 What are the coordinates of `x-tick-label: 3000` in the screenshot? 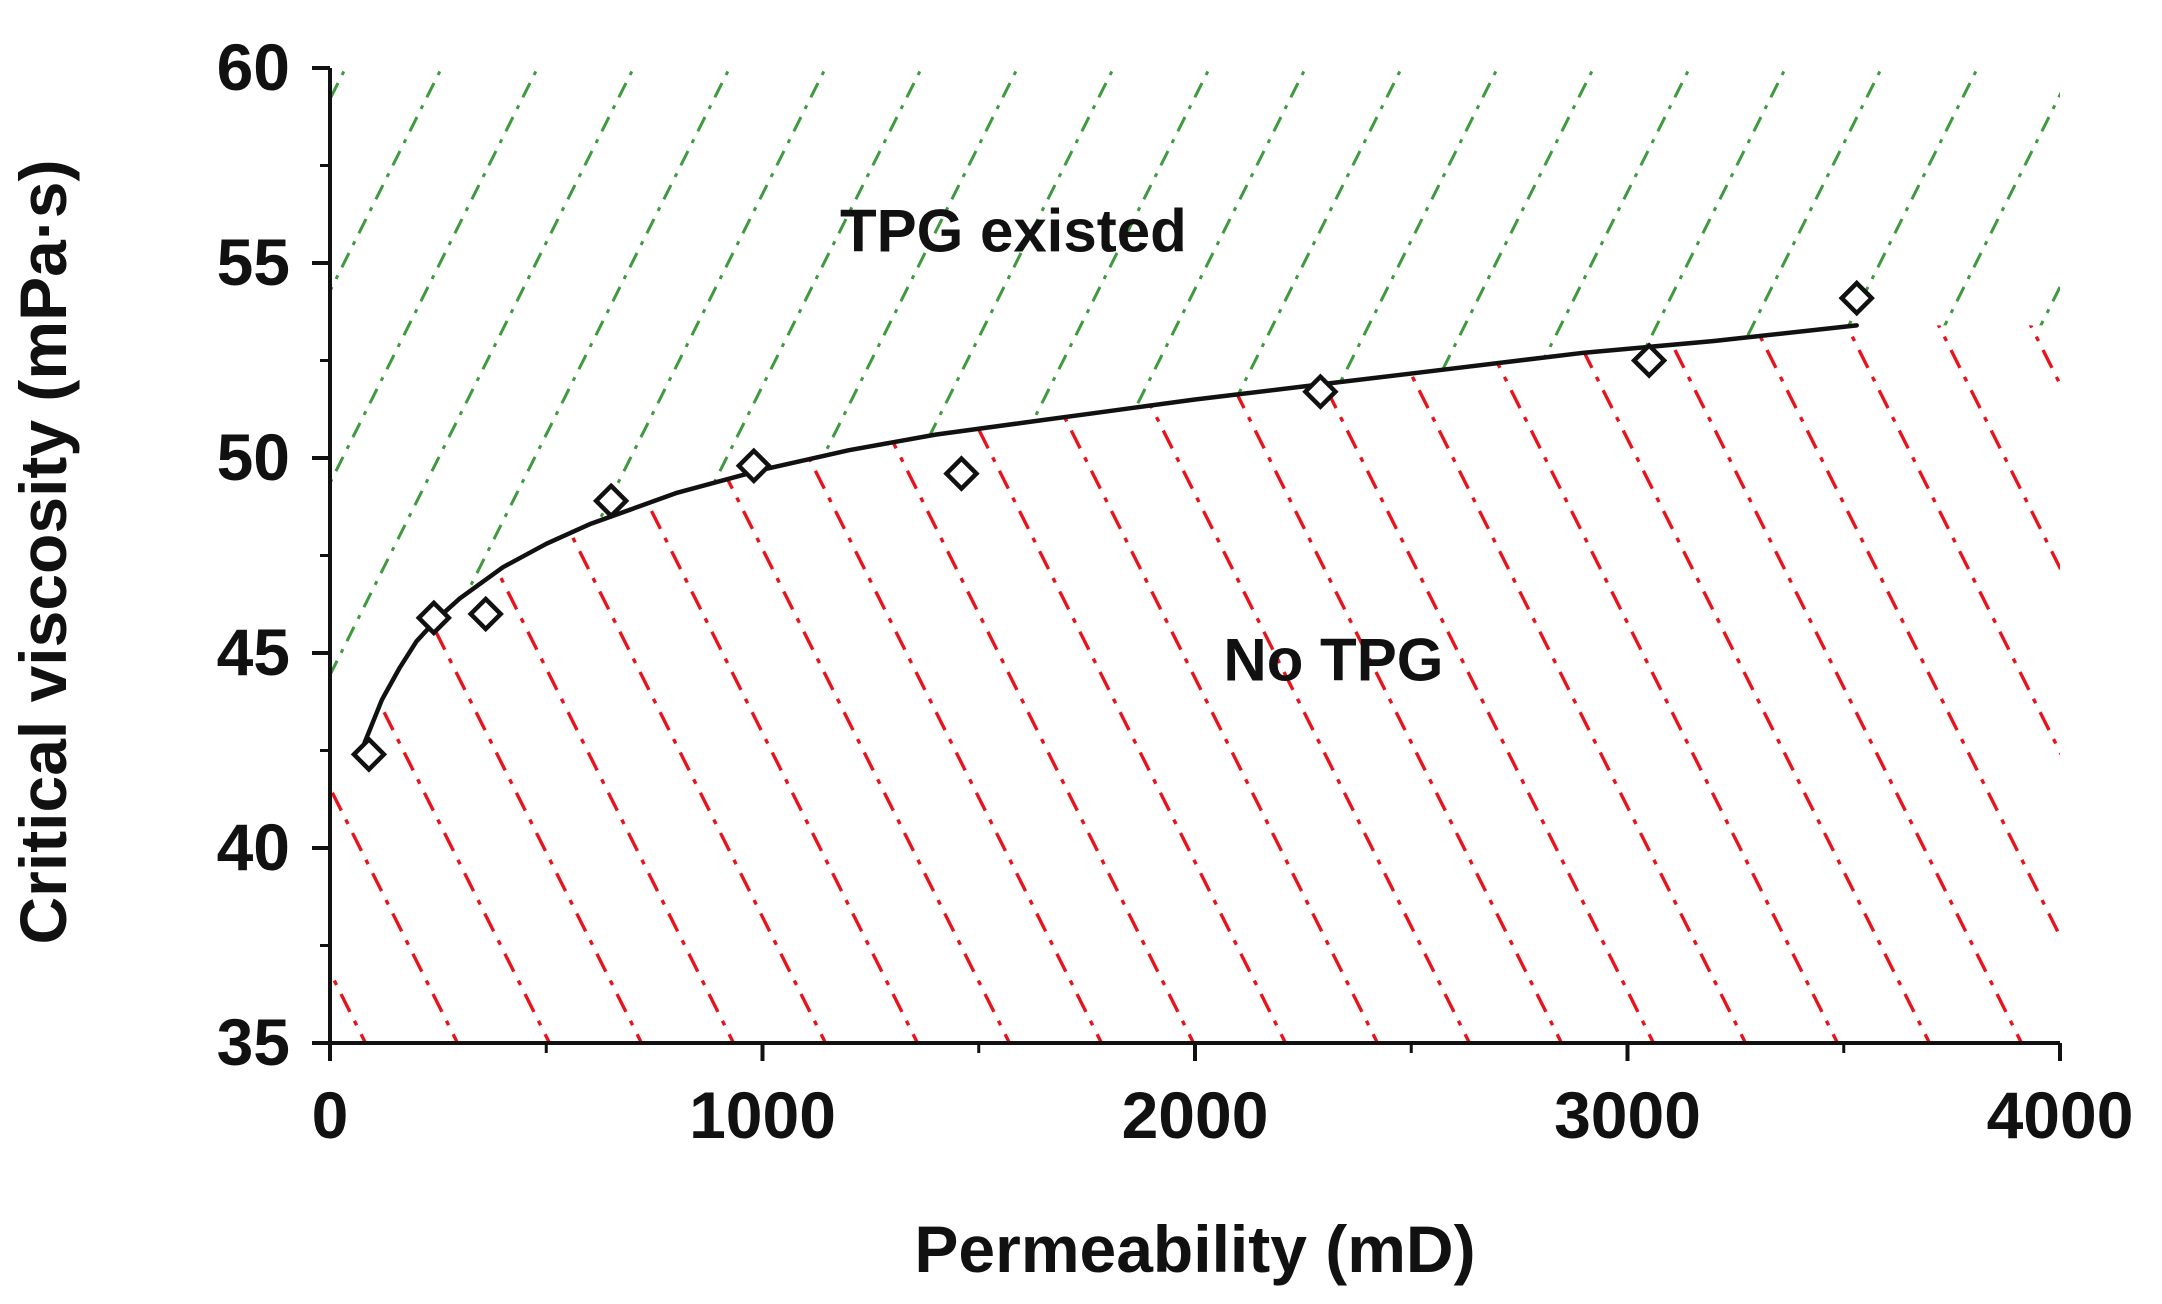 It's located at (1627, 1115).